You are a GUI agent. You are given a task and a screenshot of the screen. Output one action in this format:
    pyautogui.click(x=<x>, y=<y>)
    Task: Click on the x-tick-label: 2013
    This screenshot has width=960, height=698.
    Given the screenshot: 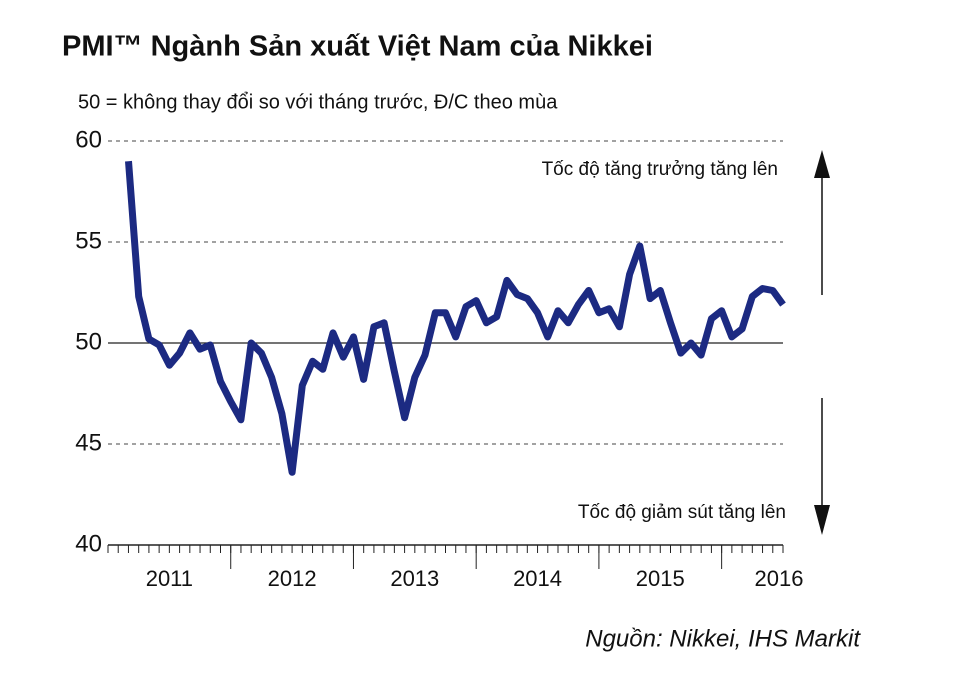 What is the action you would take?
    pyautogui.click(x=414, y=578)
    